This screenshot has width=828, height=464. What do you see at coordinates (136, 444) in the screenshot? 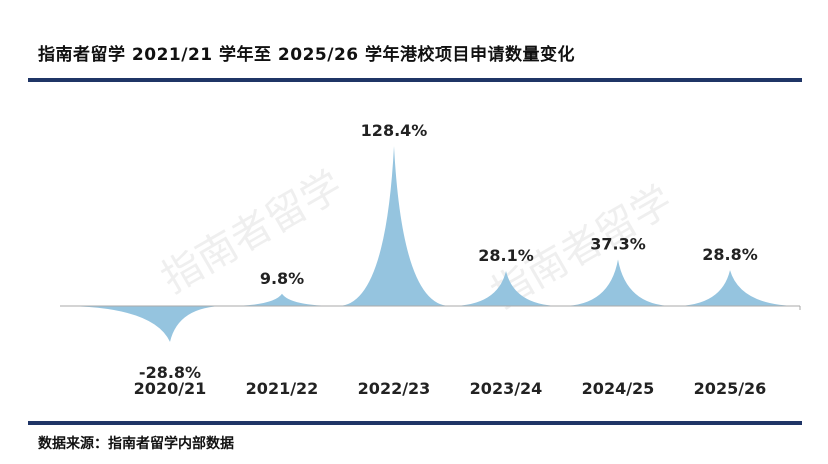
I see `data-source-note: 数据来源：指南者留学内部数据` at bounding box center [136, 444].